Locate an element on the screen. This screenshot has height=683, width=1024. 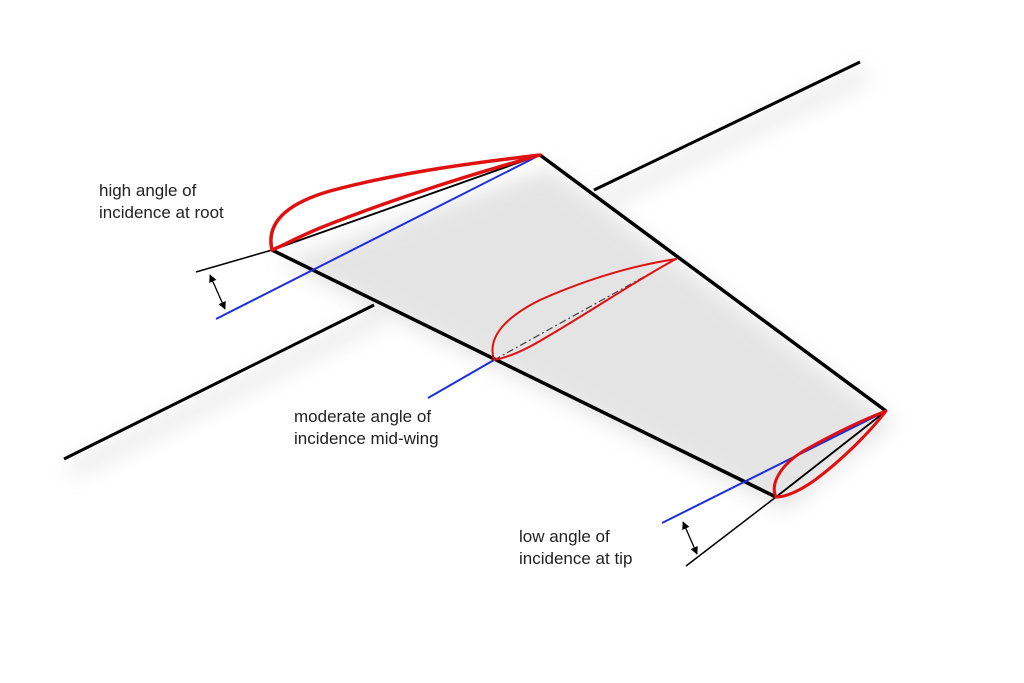
tip-airfoil-shape is located at coordinates (830, 454).